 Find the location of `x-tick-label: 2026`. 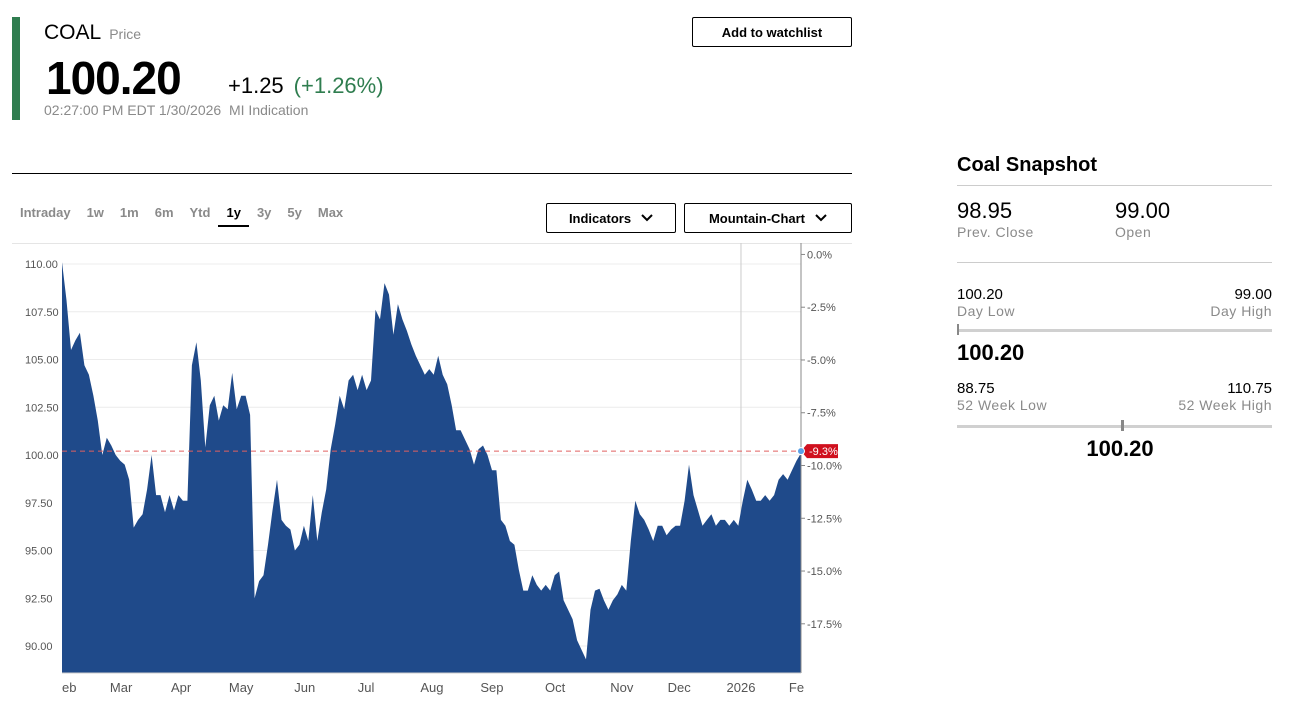

x-tick-label: 2026 is located at coordinates (741, 687).